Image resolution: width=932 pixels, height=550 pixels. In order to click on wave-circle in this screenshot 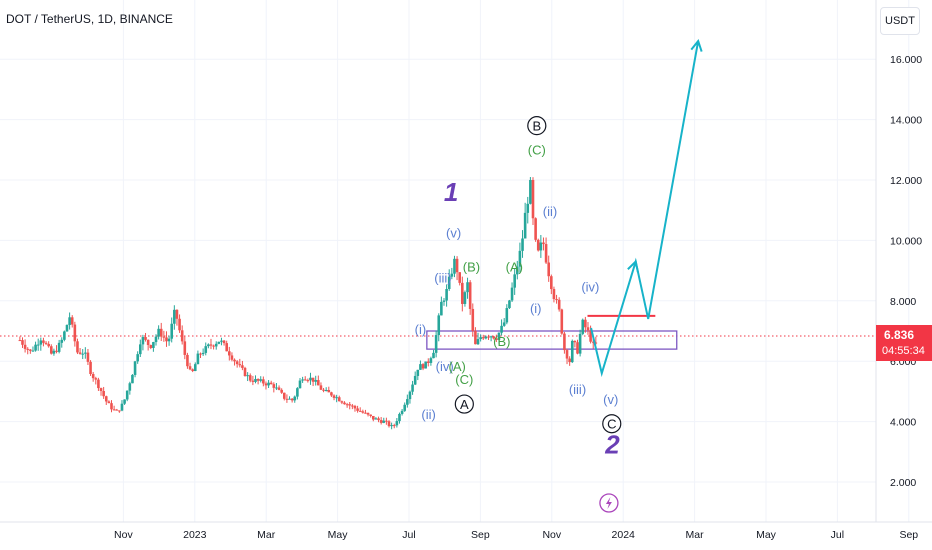, I will do `click(464, 404)`.